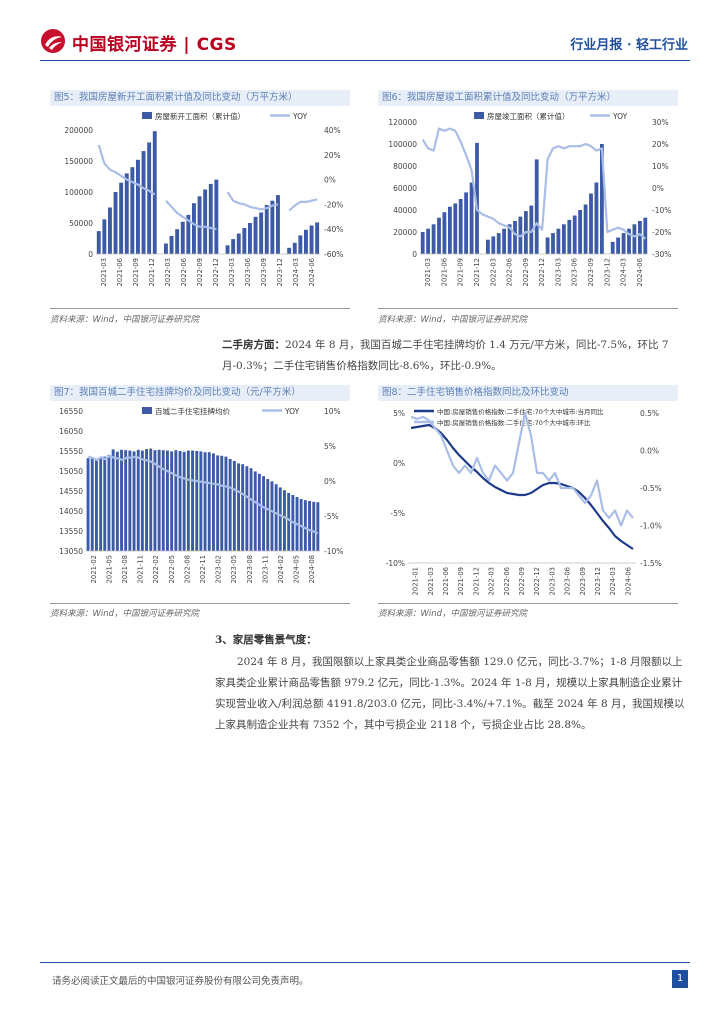 The width and height of the screenshot is (724, 1024). What do you see at coordinates (281, 569) in the screenshot?
I see `x-tick-label: 2024-02` at bounding box center [281, 569].